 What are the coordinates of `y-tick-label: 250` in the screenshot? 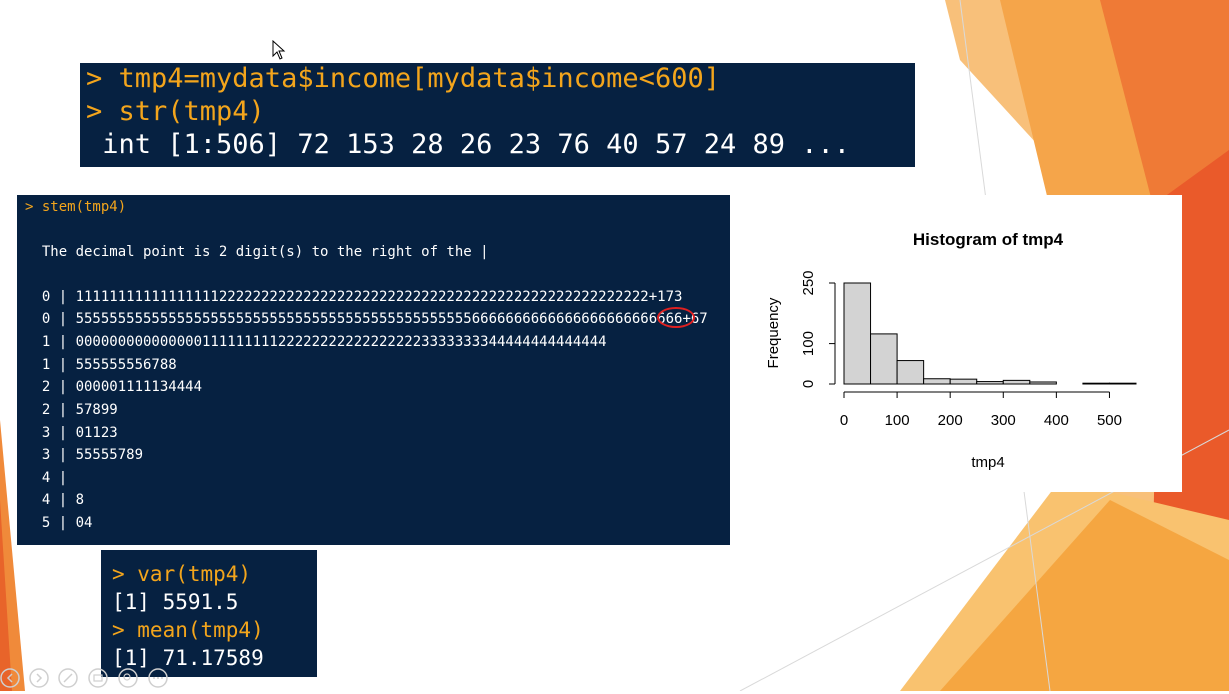 It's located at (808, 282).